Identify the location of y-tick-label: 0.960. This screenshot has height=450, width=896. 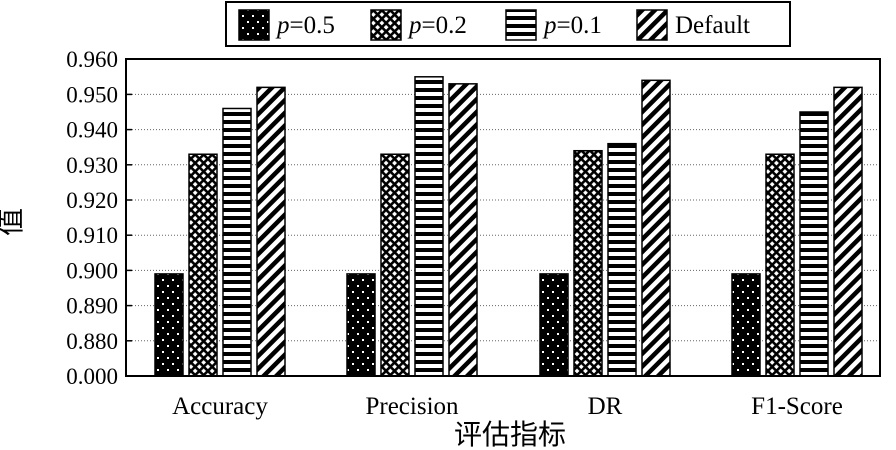
(92, 59).